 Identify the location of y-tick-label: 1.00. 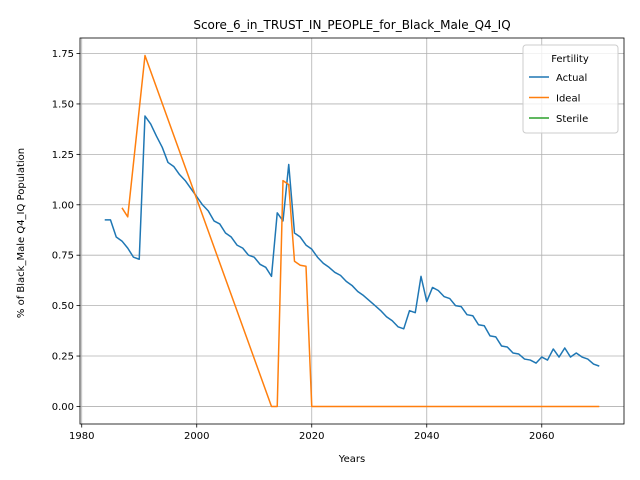
(63, 205).